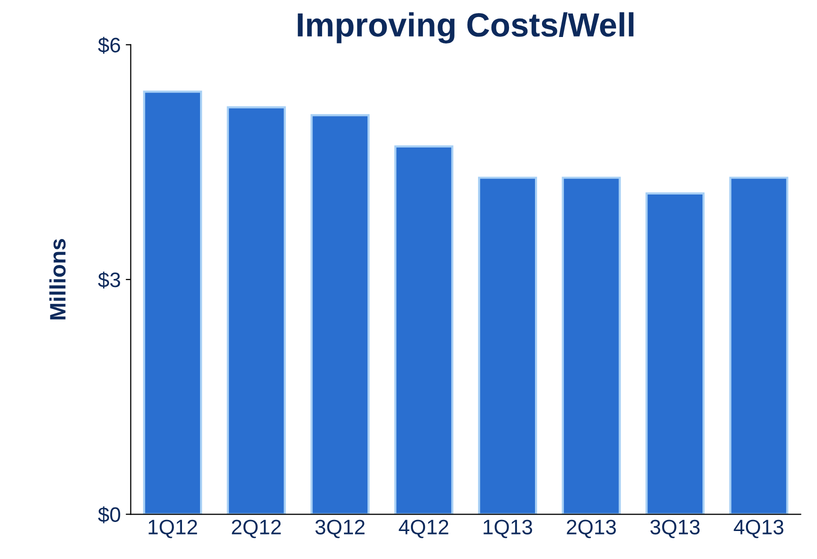  What do you see at coordinates (109, 280) in the screenshot?
I see `y-tick-label: $3` at bounding box center [109, 280].